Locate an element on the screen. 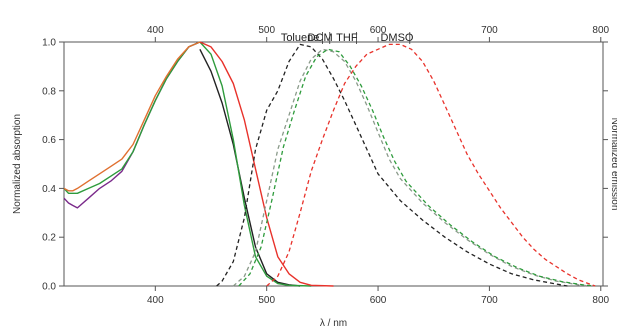  y-tick-label: 1.0 is located at coordinates (49, 43).